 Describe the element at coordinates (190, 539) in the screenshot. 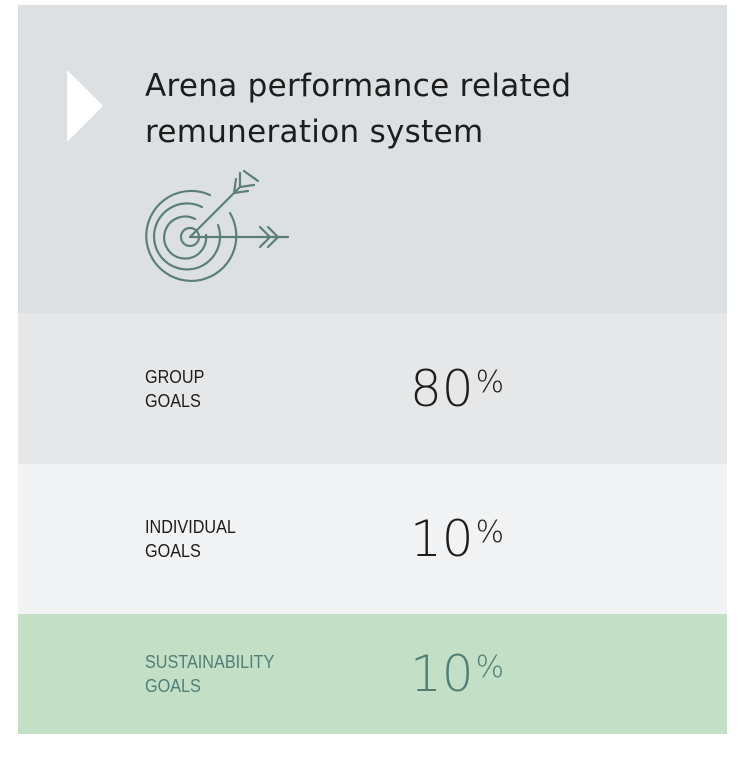

I see `row-label: INDIVIDUAL GOALS` at that location.